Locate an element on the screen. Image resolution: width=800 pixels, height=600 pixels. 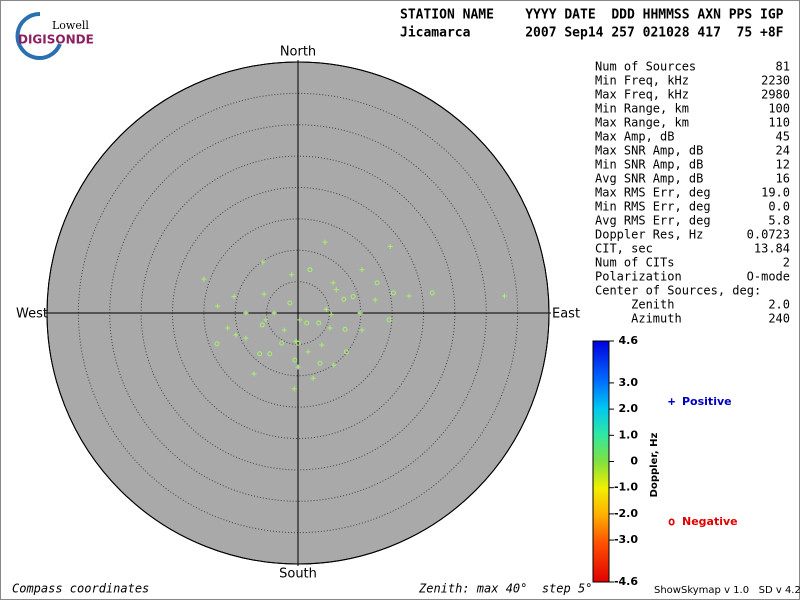
stat-label: Polarization is located at coordinates (638, 277).